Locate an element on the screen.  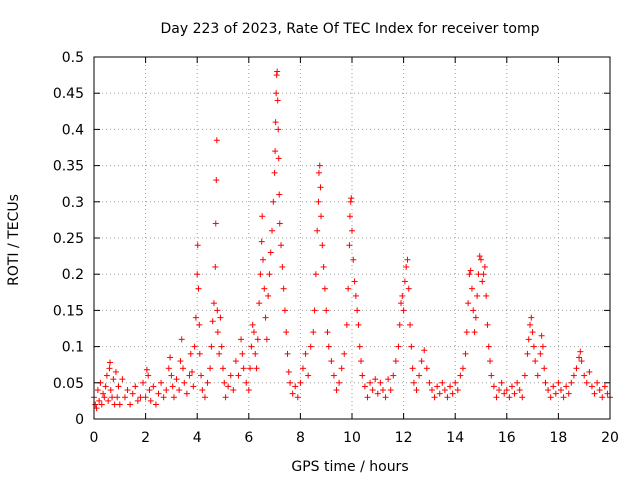
x-tick-label: 12 is located at coordinates (404, 438).